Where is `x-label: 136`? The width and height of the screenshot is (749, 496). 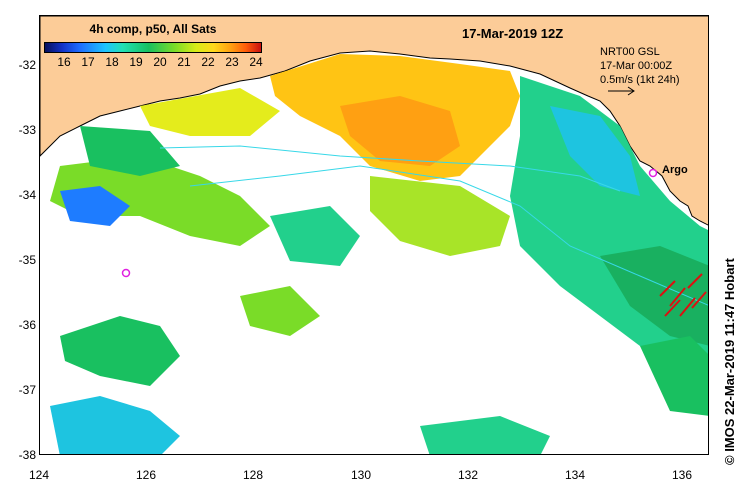 x-label: 136 is located at coordinates (682, 475).